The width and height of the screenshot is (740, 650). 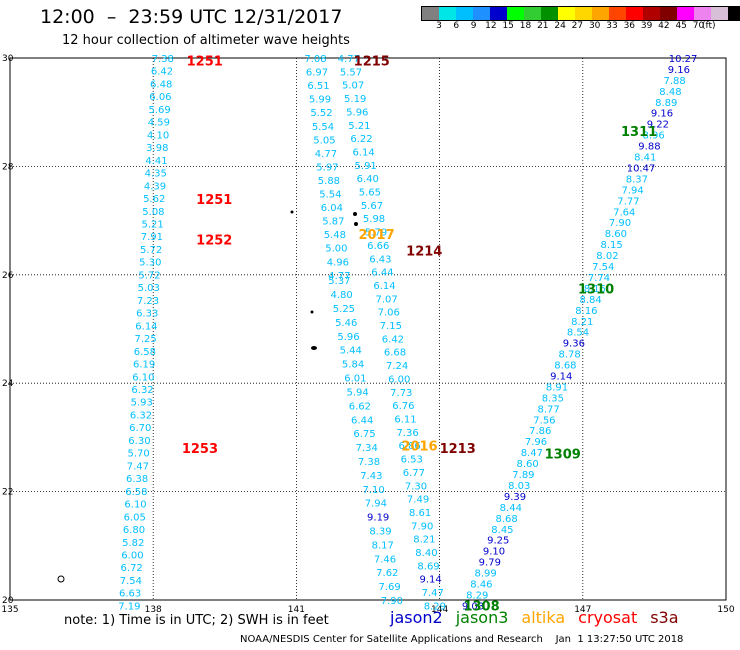 I want to click on island-marker, so click(x=314, y=348).